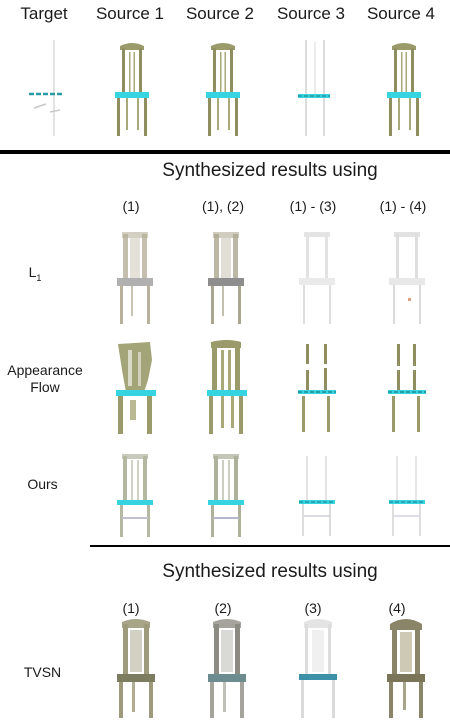  Describe the element at coordinates (136, 668) in the screenshot. I see `tvsn-chair-1-image` at that location.